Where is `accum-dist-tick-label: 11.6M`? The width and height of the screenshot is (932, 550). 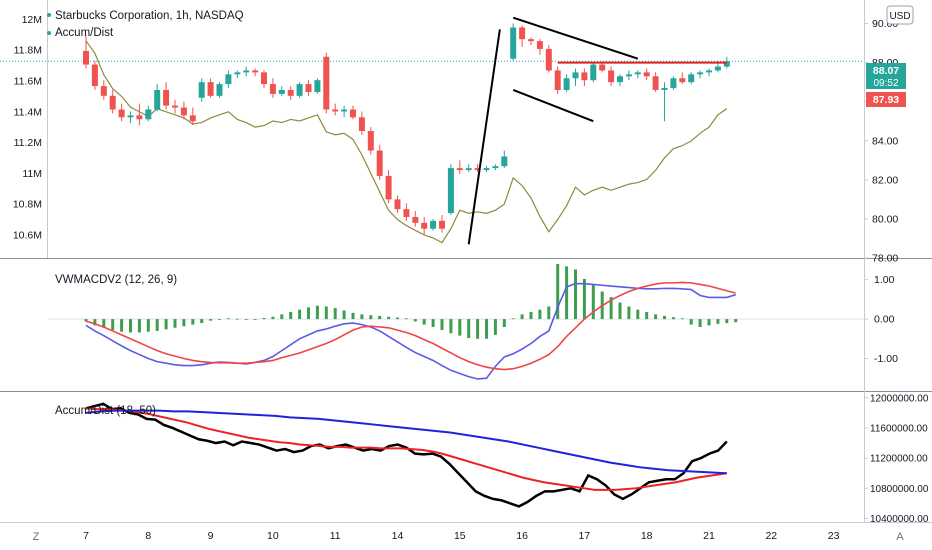 accum-dist-tick-label: 11.6M is located at coordinates (28, 81).